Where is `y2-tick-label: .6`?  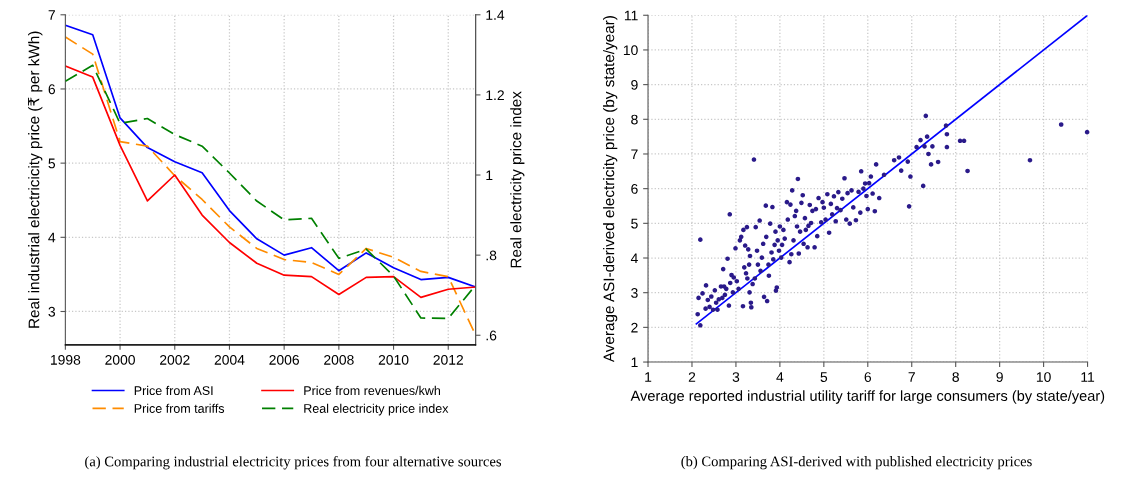 y2-tick-label: .6 is located at coordinates (491, 335).